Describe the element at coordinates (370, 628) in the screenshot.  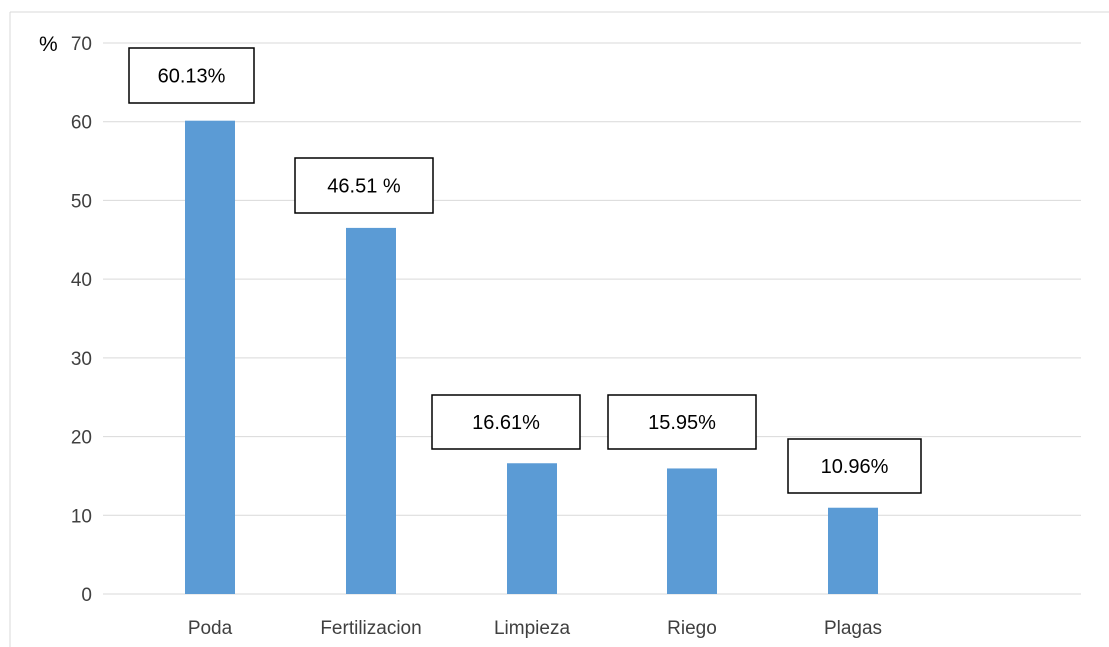
I see `x-category-label: Fertilizacion` at that location.